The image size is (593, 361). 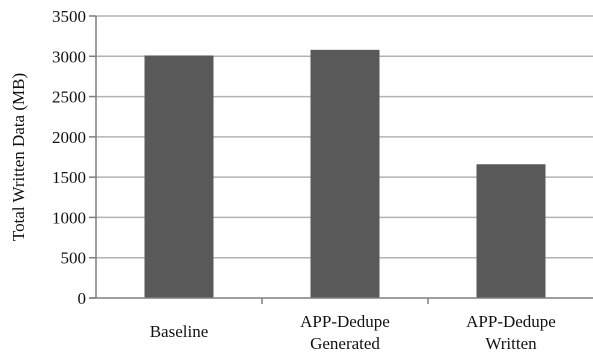 I want to click on x-tick-label-line: Written, so click(x=511, y=343).